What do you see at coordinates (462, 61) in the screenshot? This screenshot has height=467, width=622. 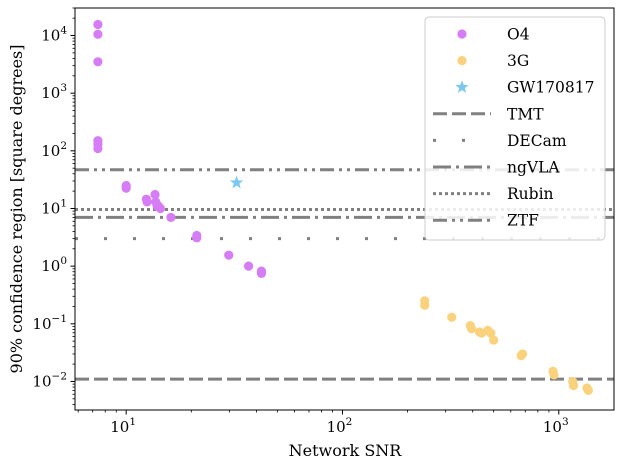 I see `legend-marker-3g` at bounding box center [462, 61].